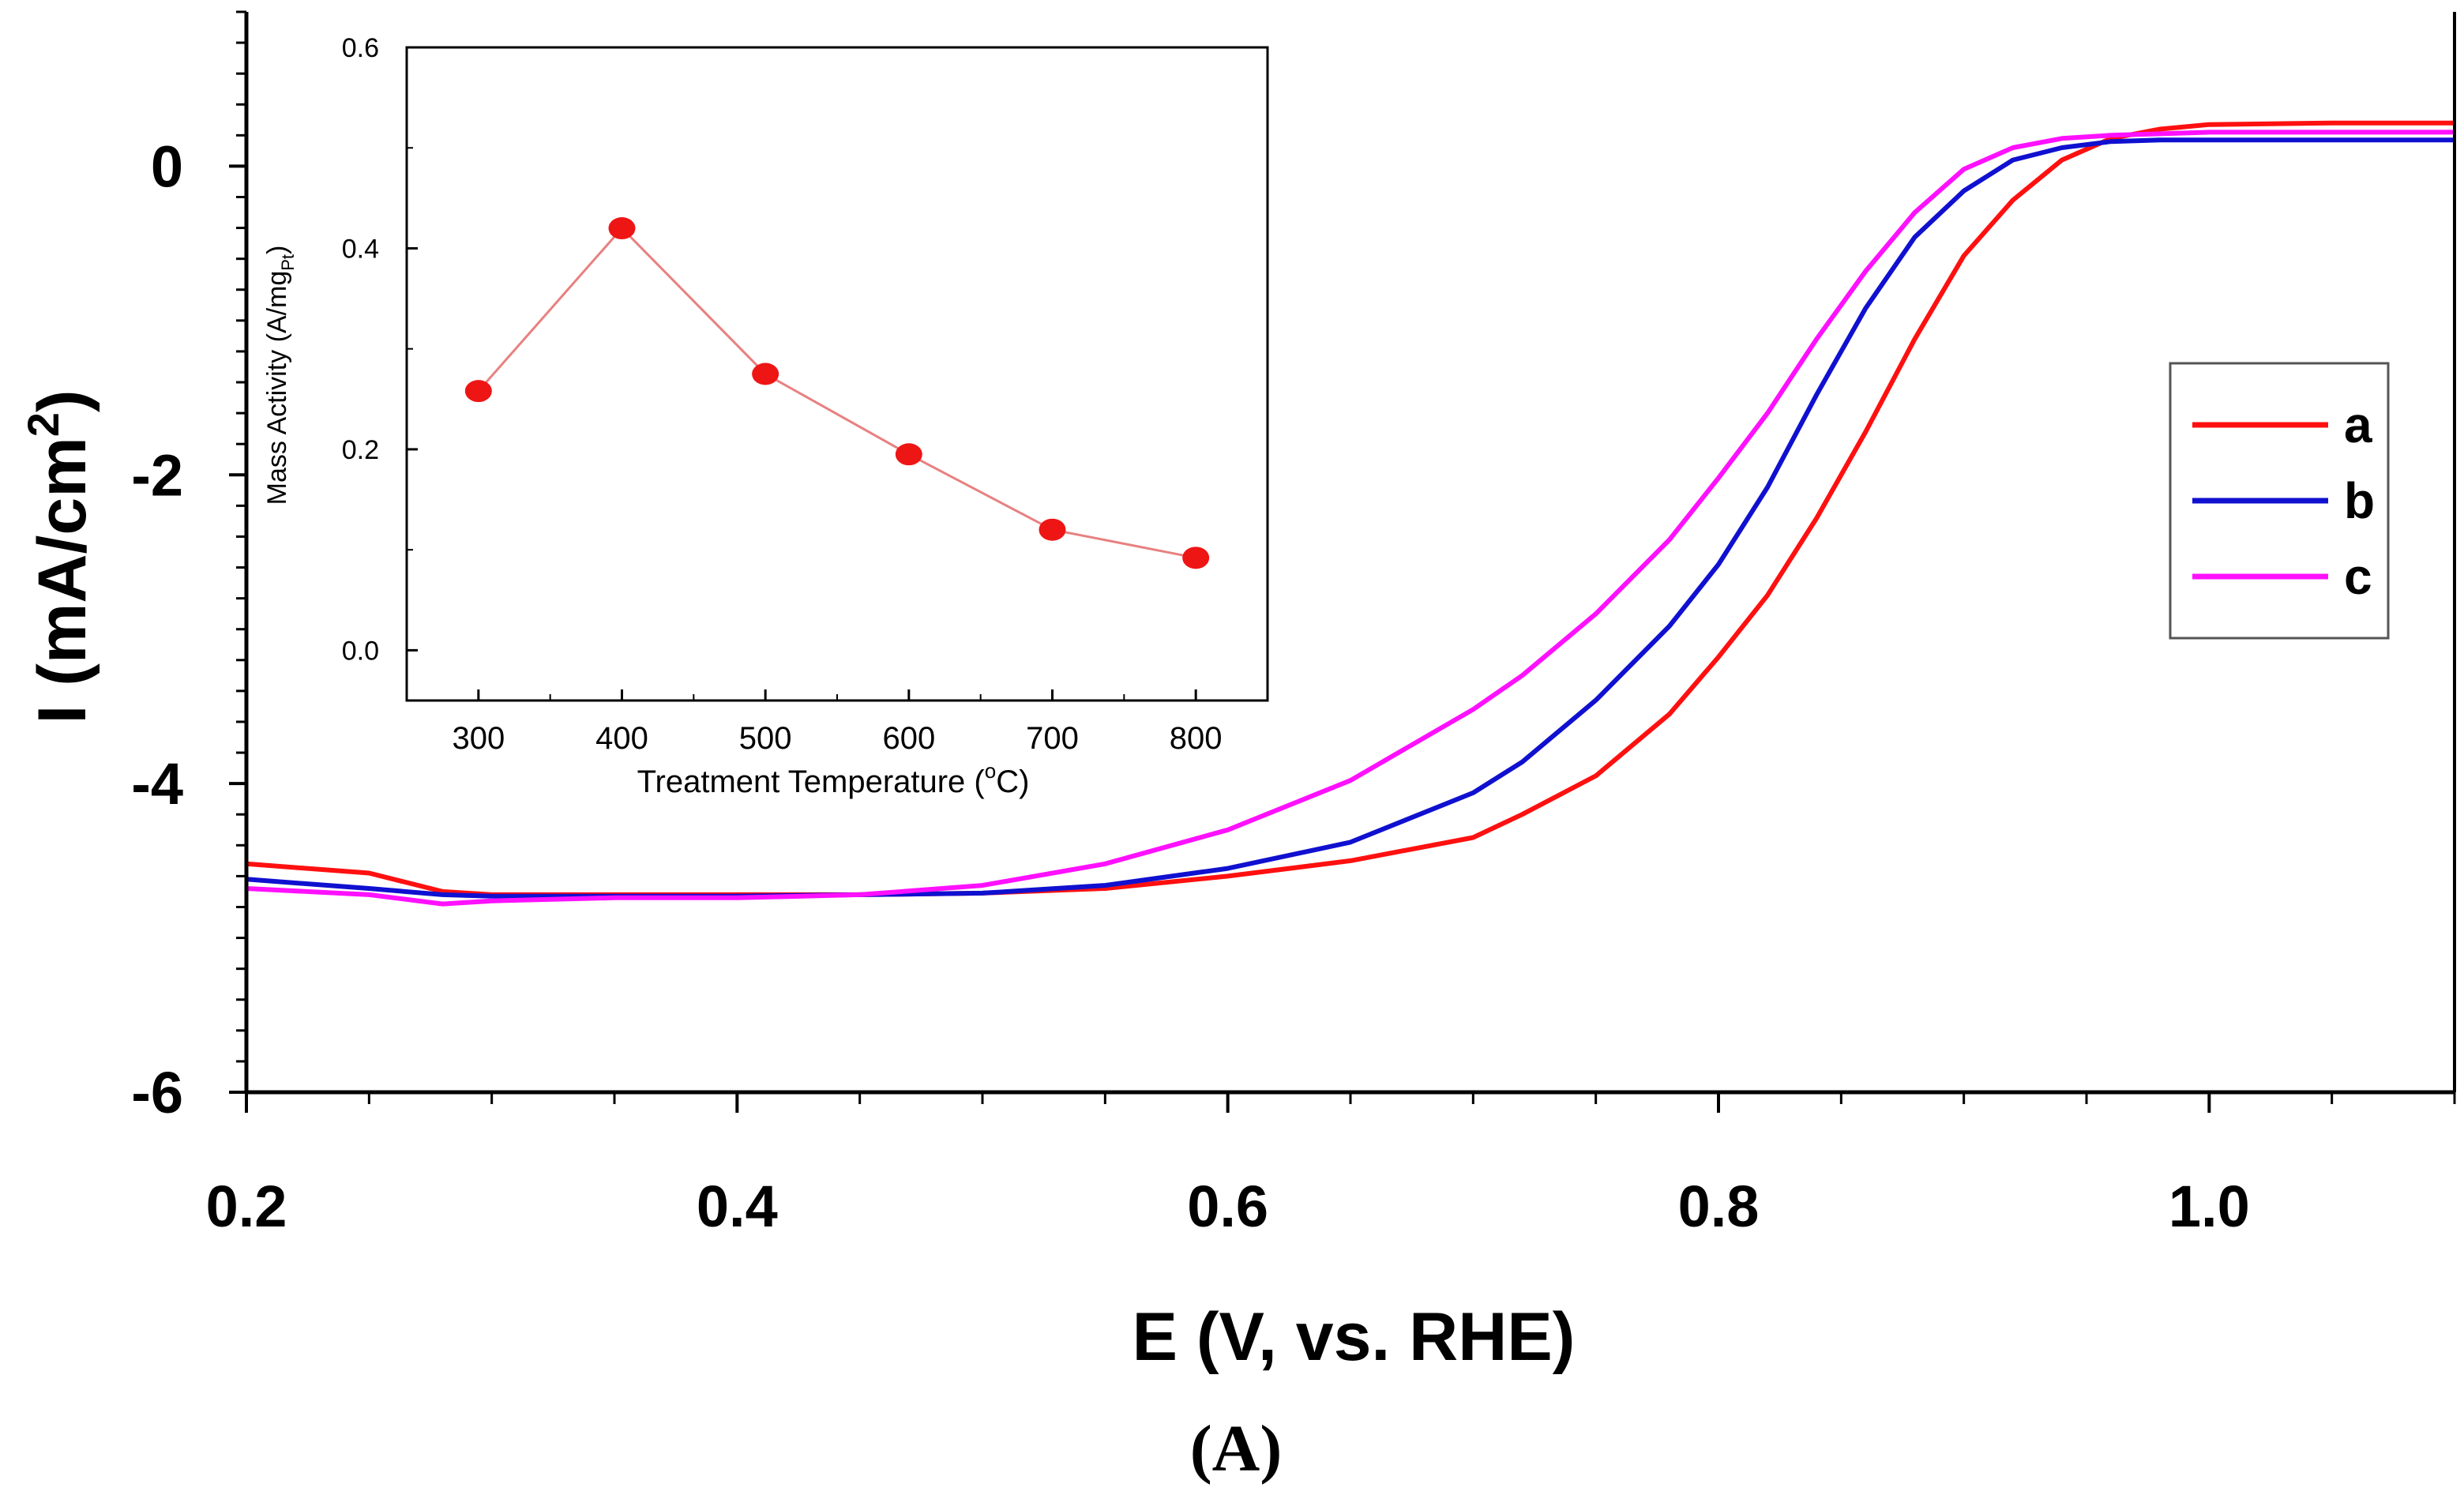 The height and width of the screenshot is (1495, 2464). I want to click on inset-x-axis-label: Treatment Temperature (oC), so click(833, 779).